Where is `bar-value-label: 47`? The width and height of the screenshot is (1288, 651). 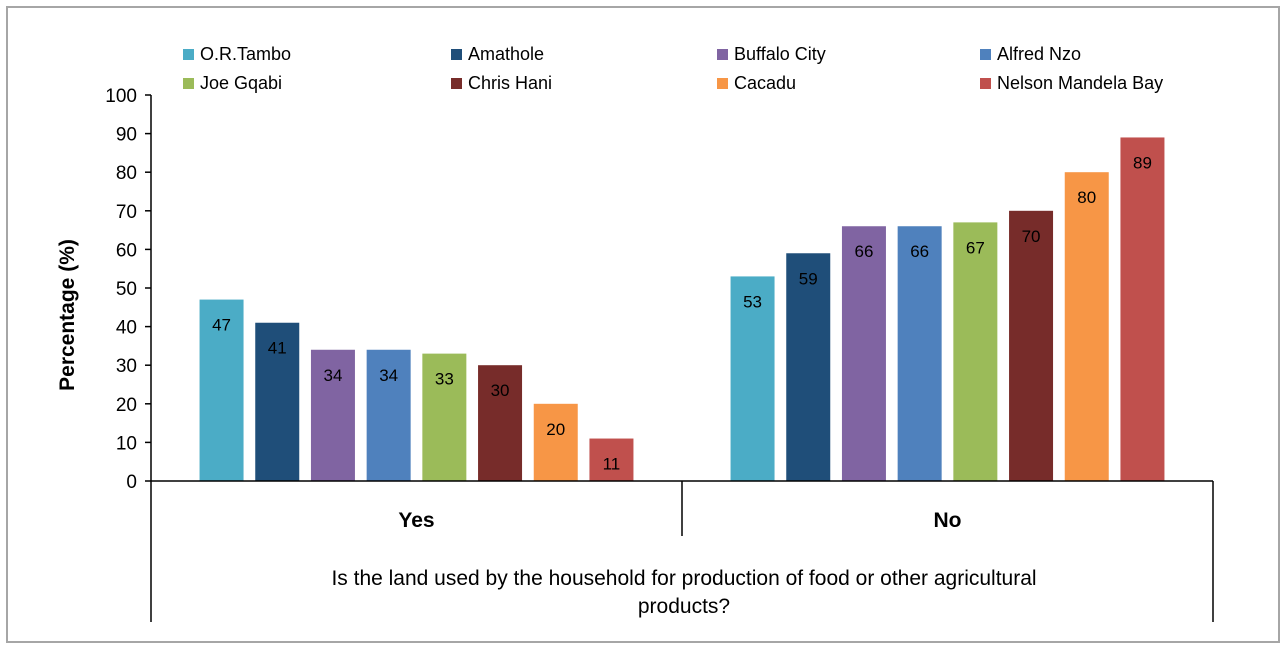 bar-value-label: 47 is located at coordinates (221, 325).